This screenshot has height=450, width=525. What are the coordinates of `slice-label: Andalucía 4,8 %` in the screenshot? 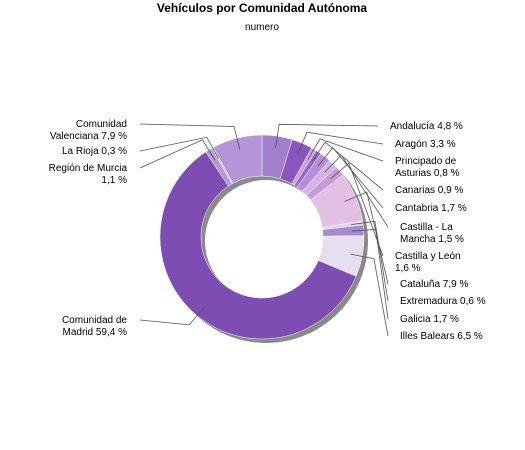 It's located at (426, 126).